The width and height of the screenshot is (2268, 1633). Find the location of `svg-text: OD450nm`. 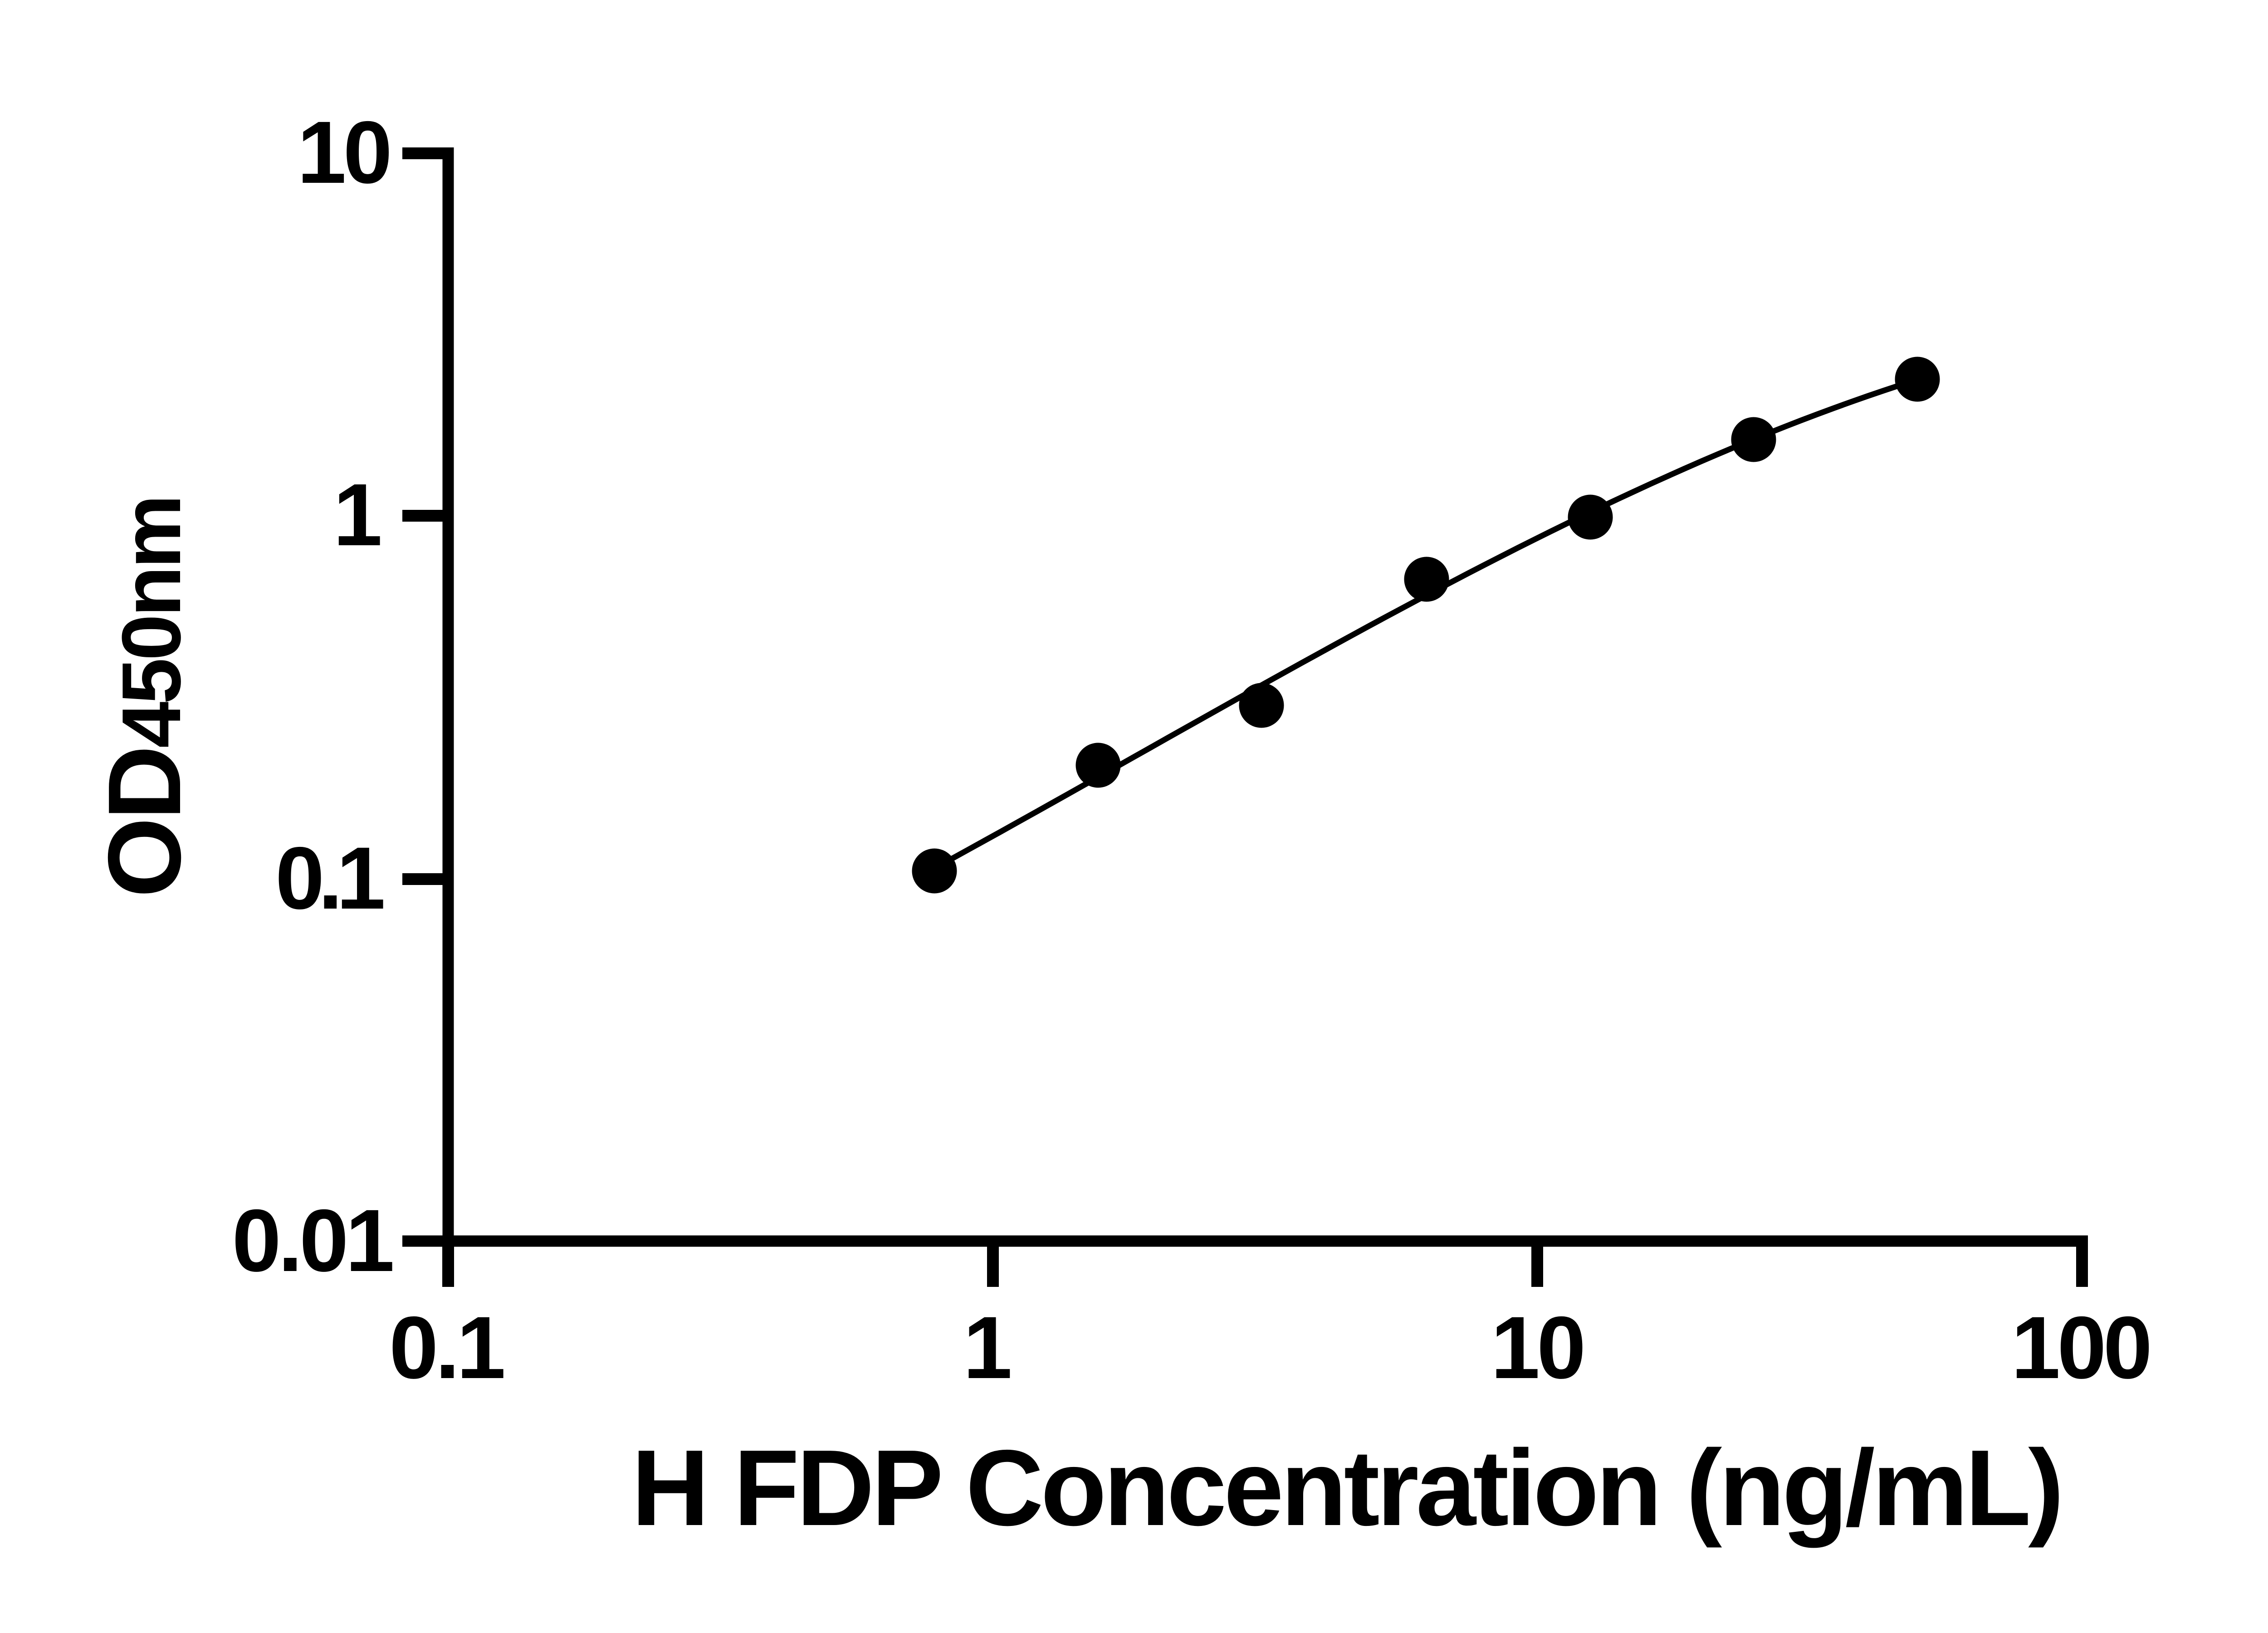

svg-text: OD450nm is located at coordinates (144, 697).